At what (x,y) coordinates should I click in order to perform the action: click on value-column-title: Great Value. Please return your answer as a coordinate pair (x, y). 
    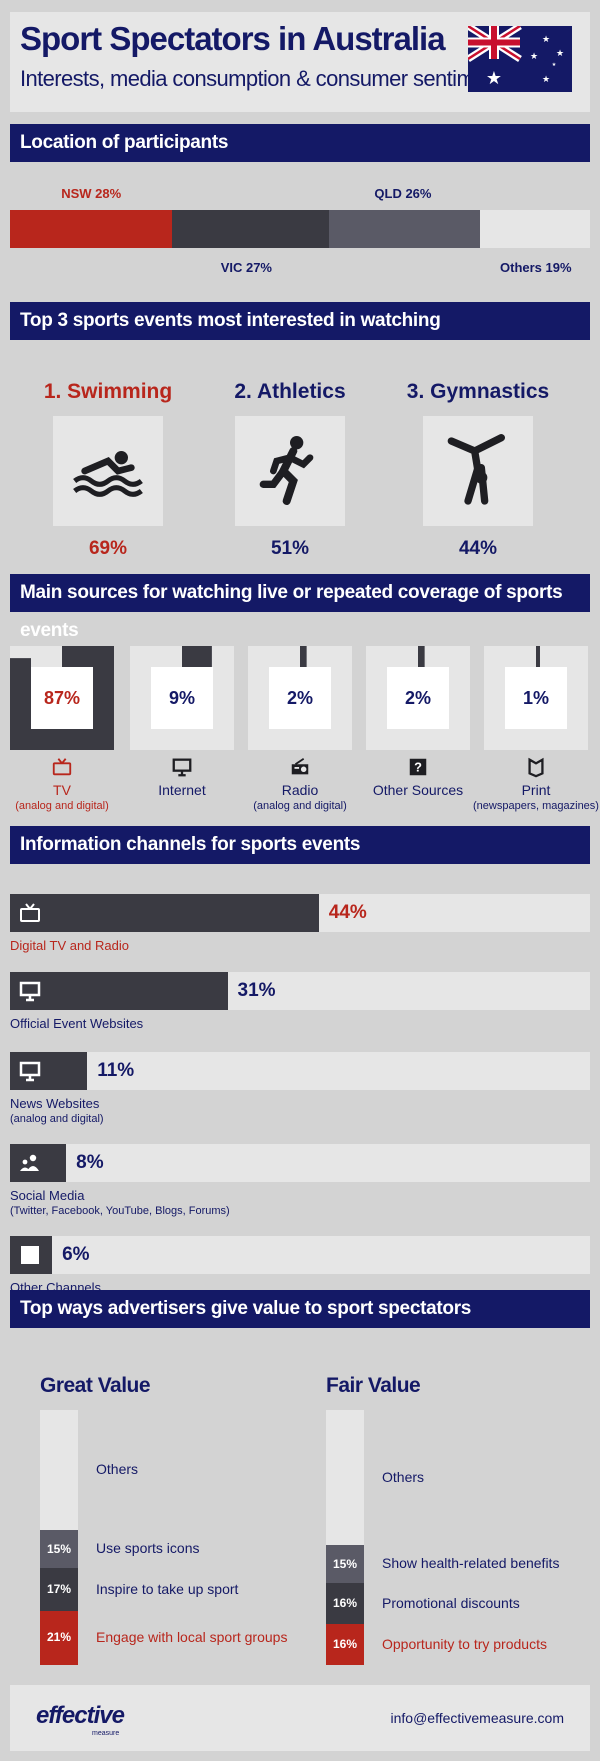
    Looking at the image, I should click on (95, 1385).